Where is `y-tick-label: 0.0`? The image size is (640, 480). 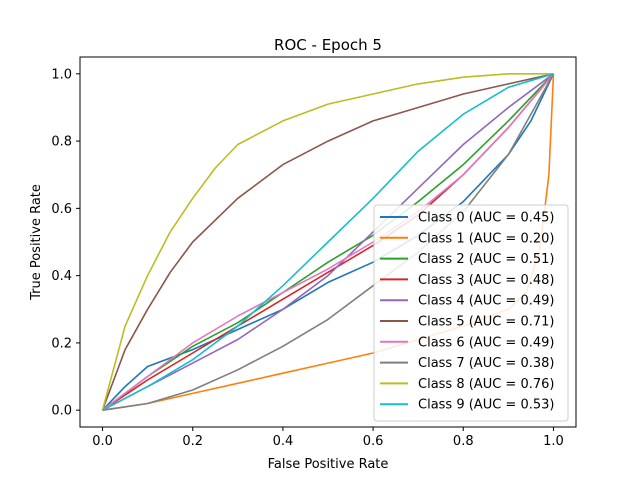
y-tick-label: 0.0 is located at coordinates (61, 411).